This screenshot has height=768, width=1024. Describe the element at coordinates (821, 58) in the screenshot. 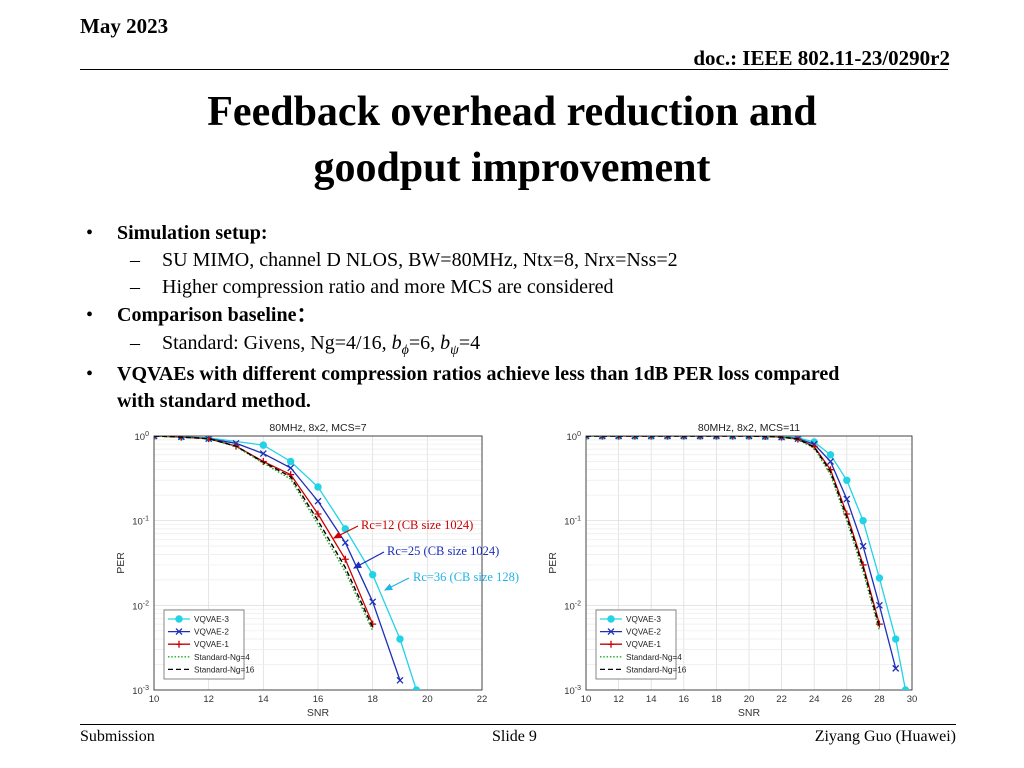

I see `header-doc-id: doc.: IEEE 802.11-23/0290r2` at that location.